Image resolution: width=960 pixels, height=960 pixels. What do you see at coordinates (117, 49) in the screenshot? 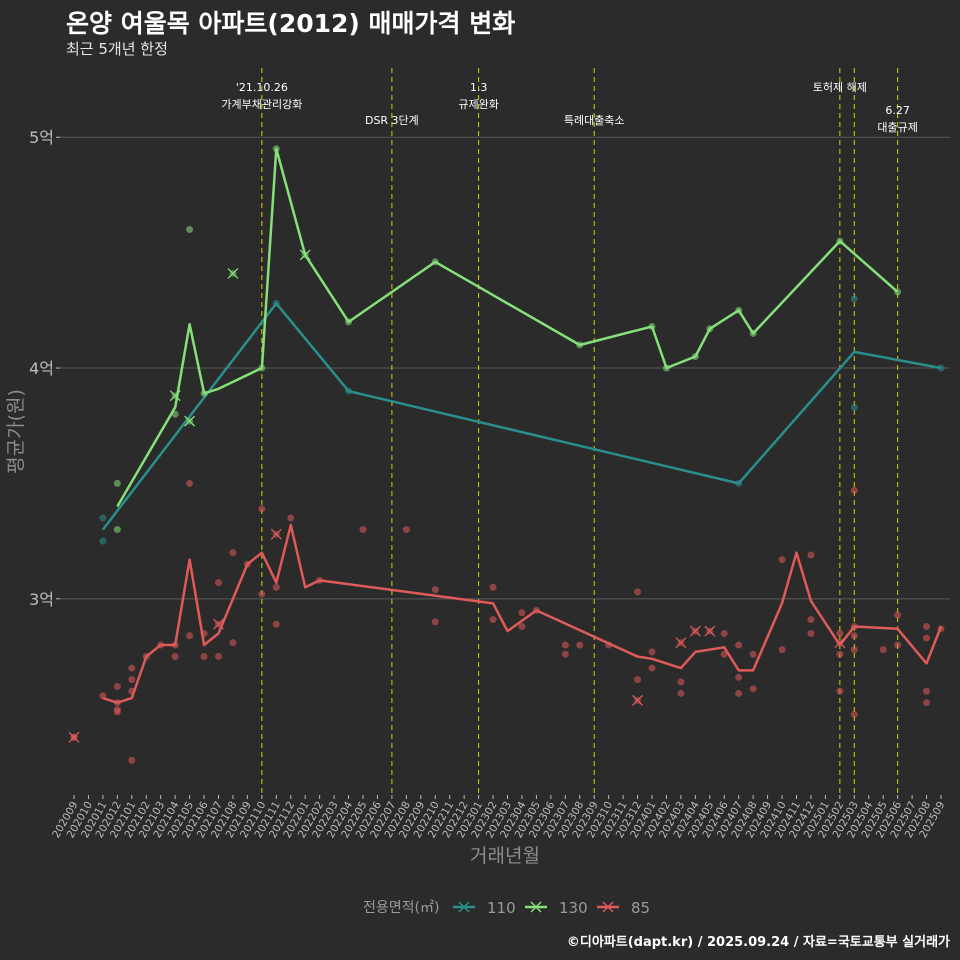
I see `chart-subtitle: 최근 5개년 한정` at bounding box center [117, 49].